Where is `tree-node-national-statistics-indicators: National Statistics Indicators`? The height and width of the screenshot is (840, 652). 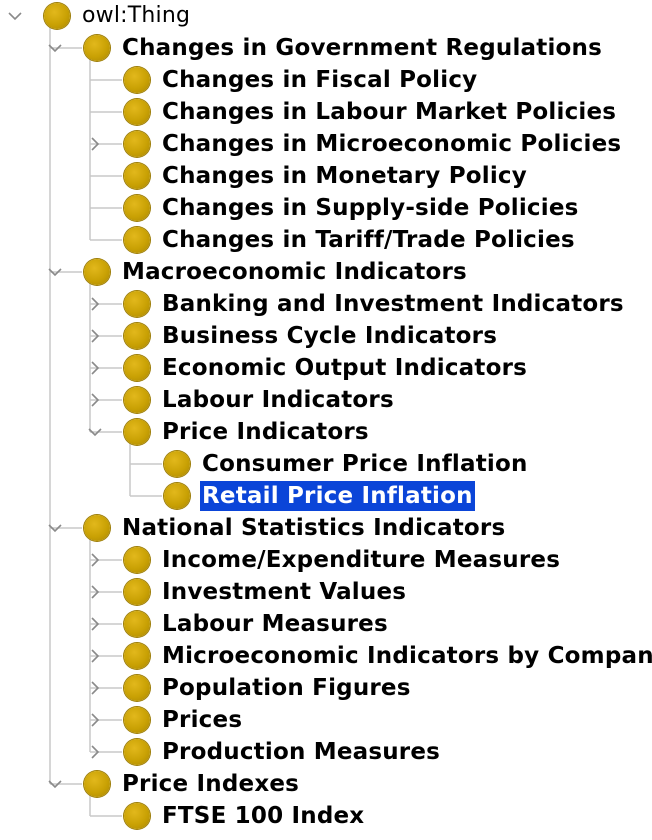
tree-node-national-statistics-indicators: National Statistics Indicators is located at coordinates (326, 528).